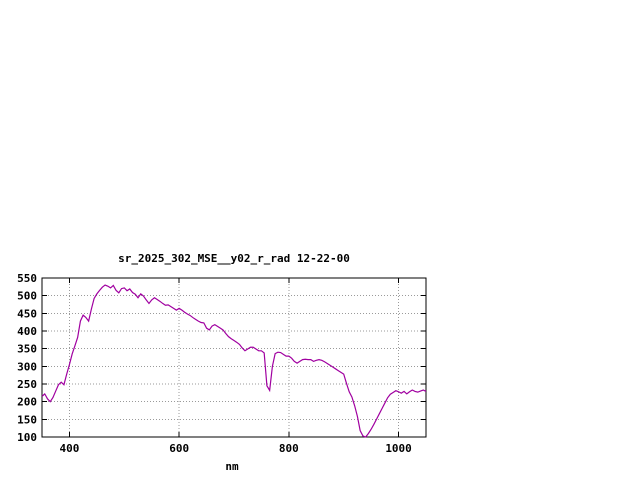 Image resolution: width=640 pixels, height=480 pixels. Describe the element at coordinates (69, 448) in the screenshot. I see `x-tick-label: 400` at that location.